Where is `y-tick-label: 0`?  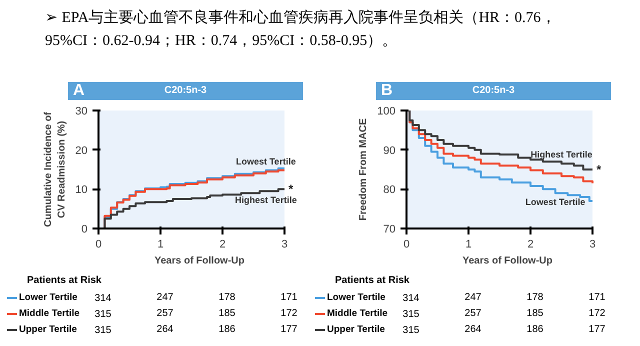 y-tick-label: 0 is located at coordinates (84, 230).